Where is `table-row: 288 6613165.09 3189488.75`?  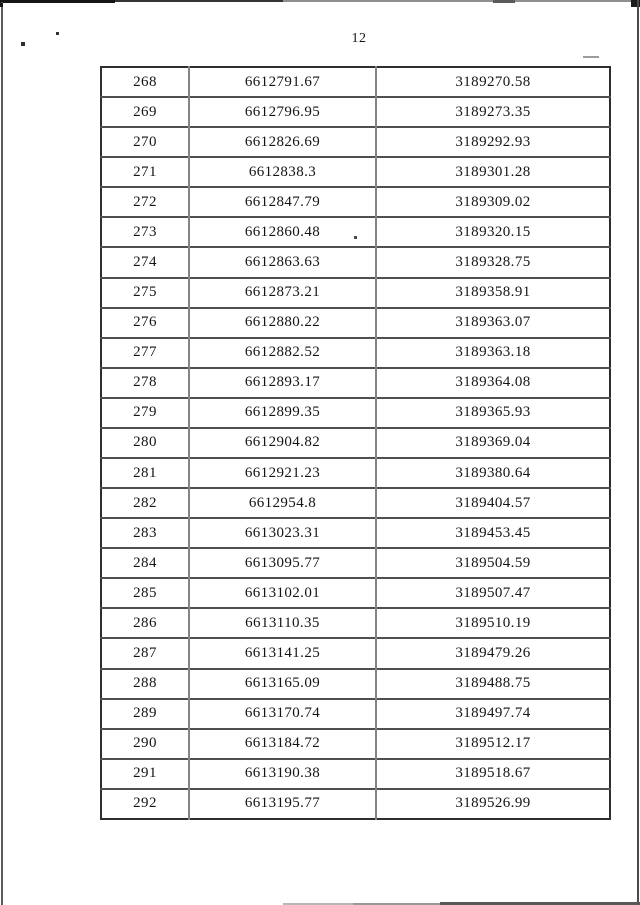
table-row: 288 6613165.09 3189488.75 is located at coordinates (355, 683).